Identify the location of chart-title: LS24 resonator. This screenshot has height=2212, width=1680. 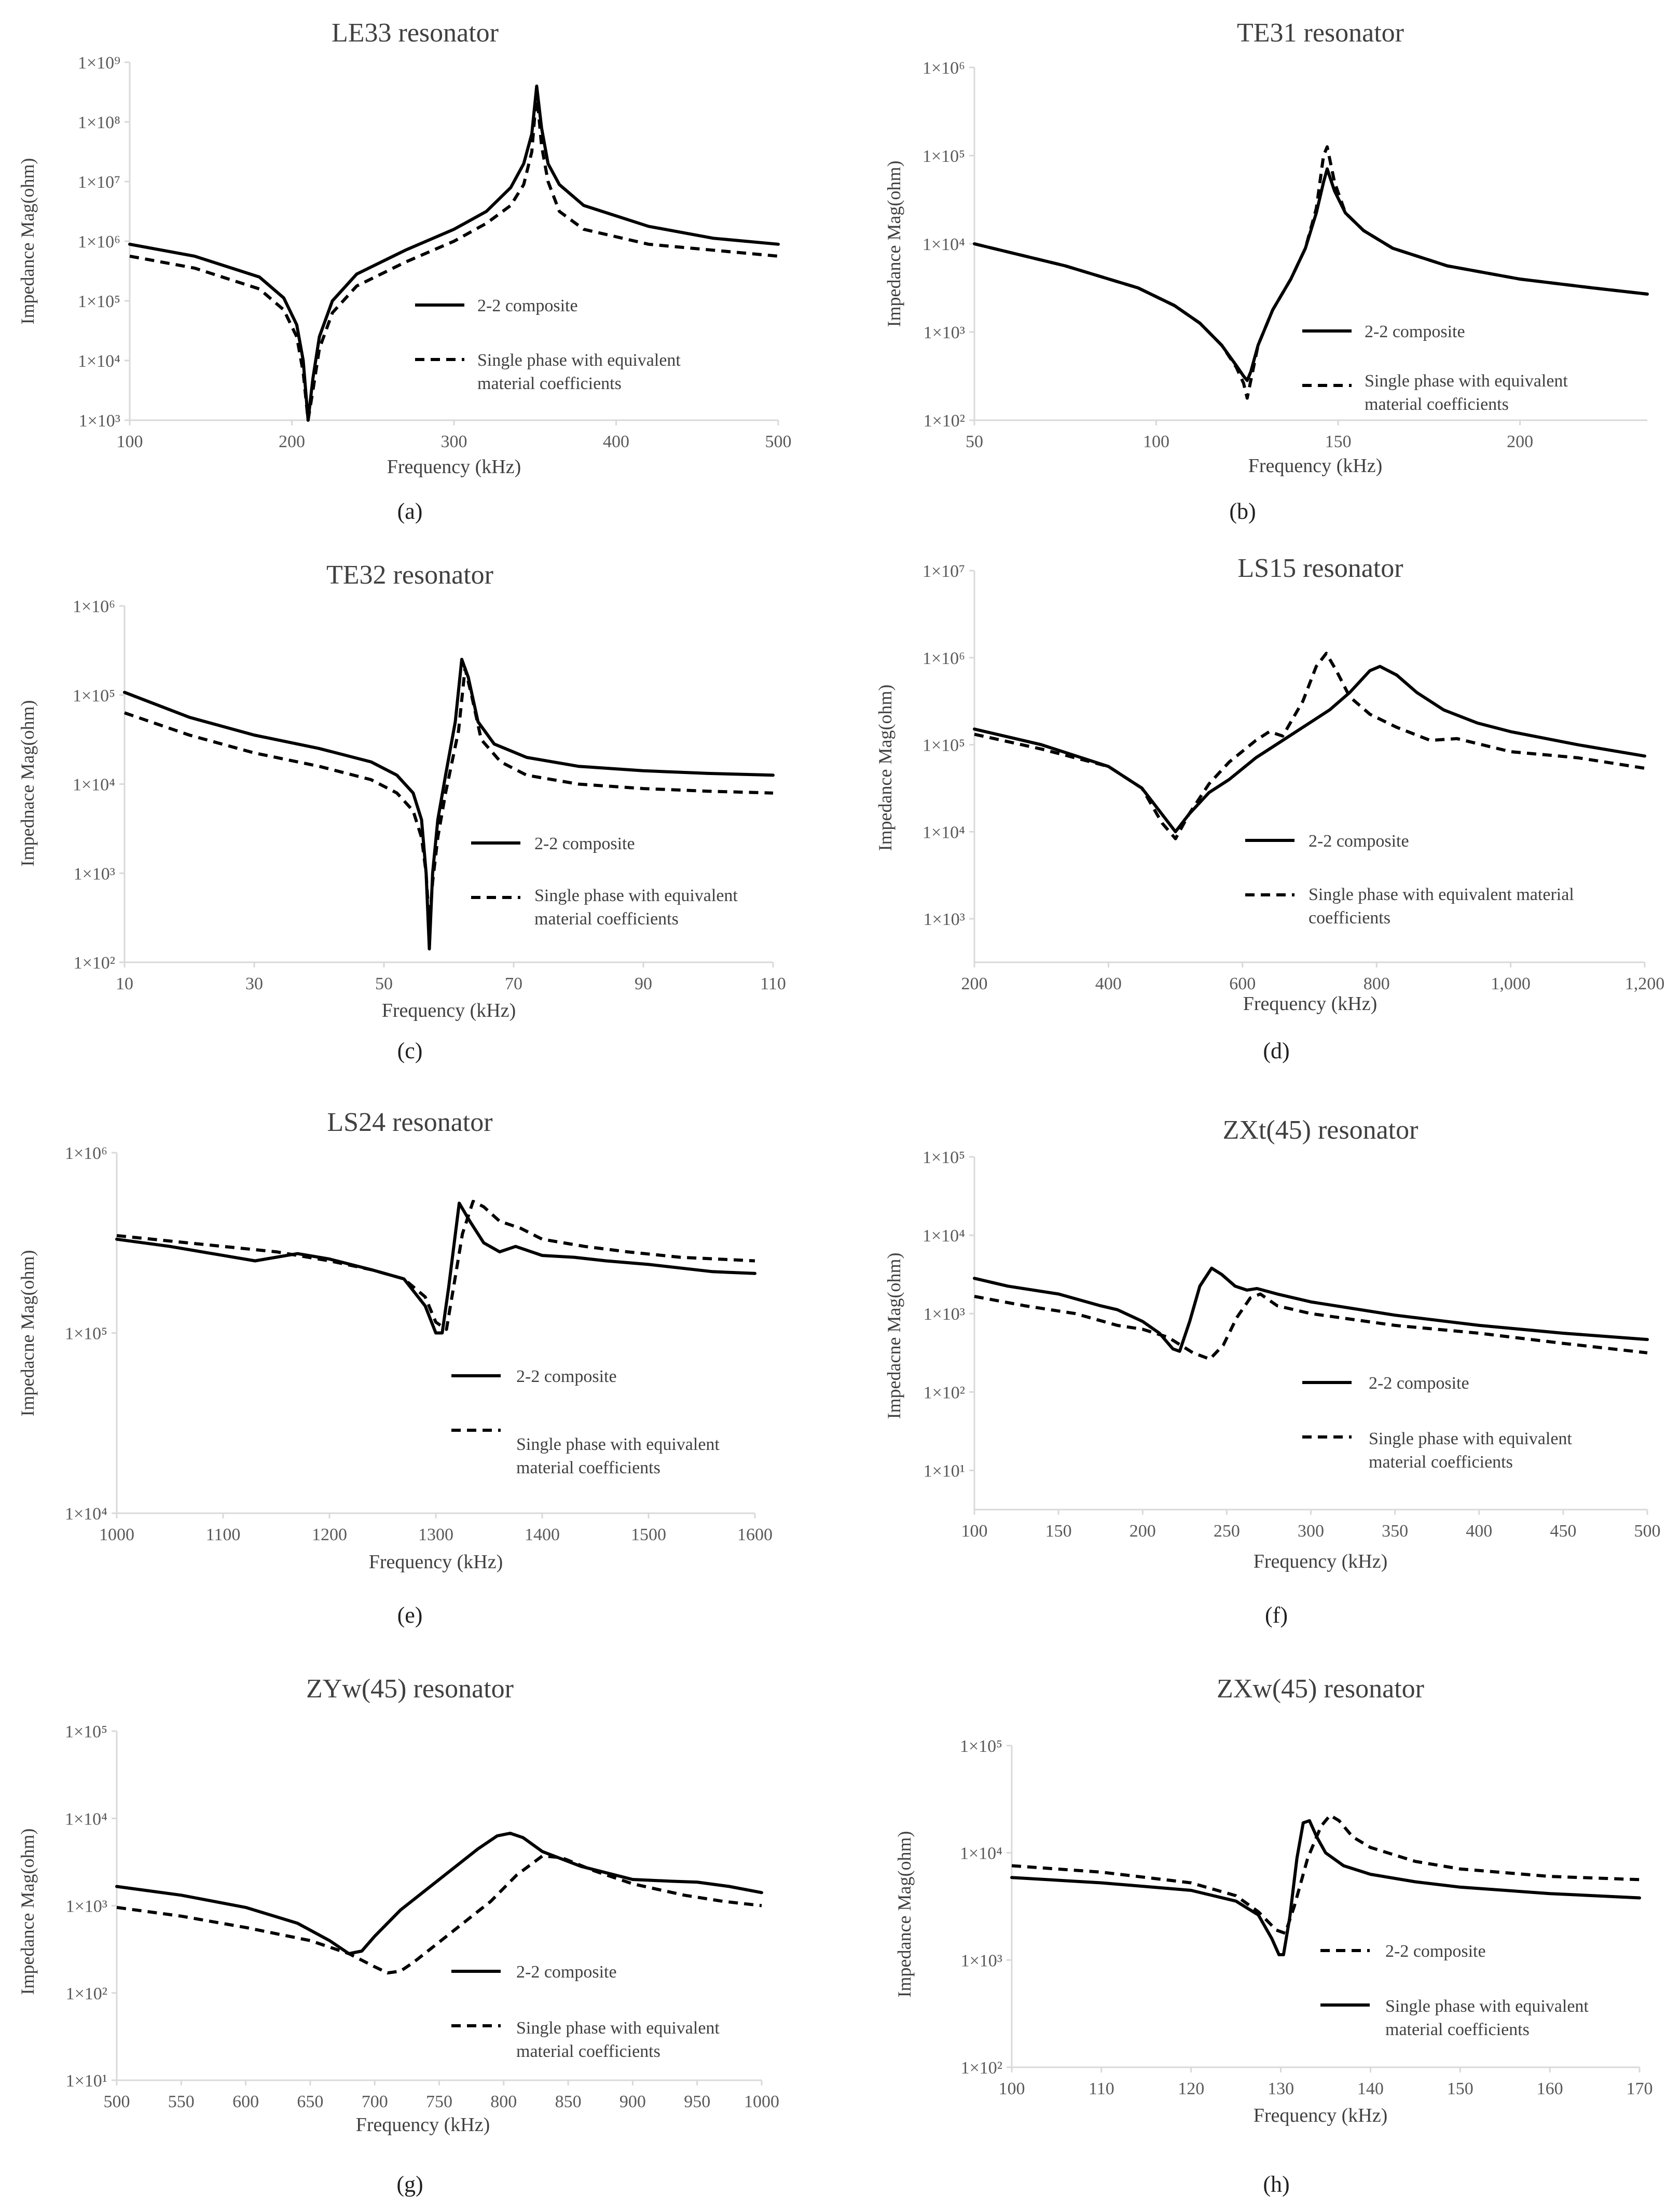
(409, 1122).